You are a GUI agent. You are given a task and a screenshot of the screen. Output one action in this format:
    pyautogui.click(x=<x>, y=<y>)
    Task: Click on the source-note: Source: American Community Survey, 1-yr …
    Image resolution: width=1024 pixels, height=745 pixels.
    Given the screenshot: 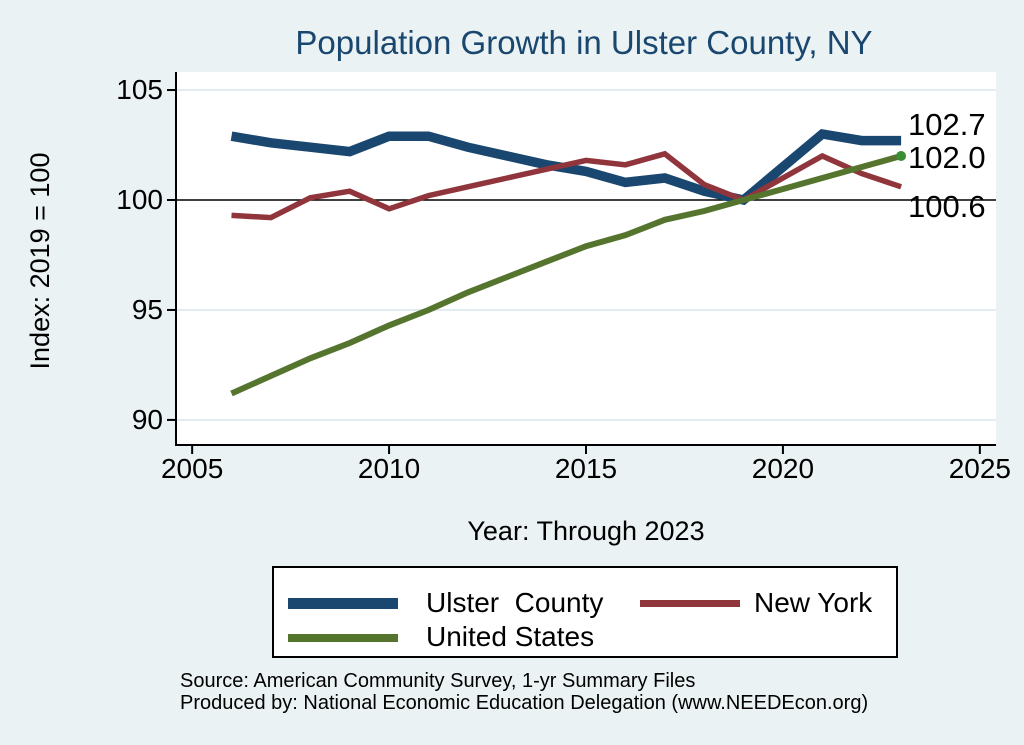 What is the action you would take?
    pyautogui.click(x=438, y=681)
    